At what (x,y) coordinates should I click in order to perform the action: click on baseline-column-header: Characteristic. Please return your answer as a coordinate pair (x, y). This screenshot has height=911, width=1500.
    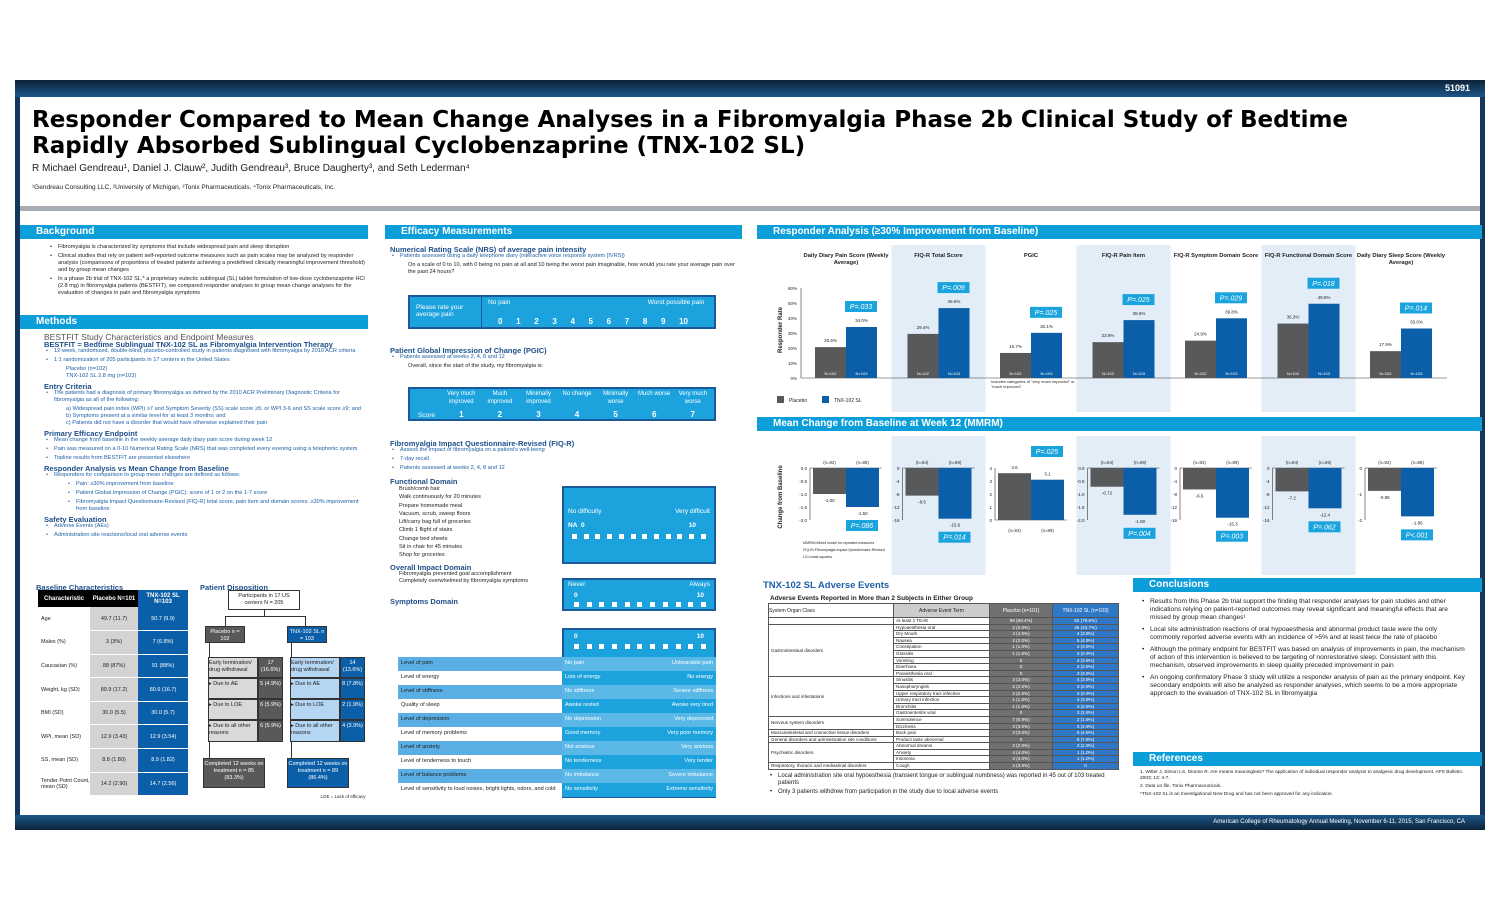
    Looking at the image, I should click on (64, 598).